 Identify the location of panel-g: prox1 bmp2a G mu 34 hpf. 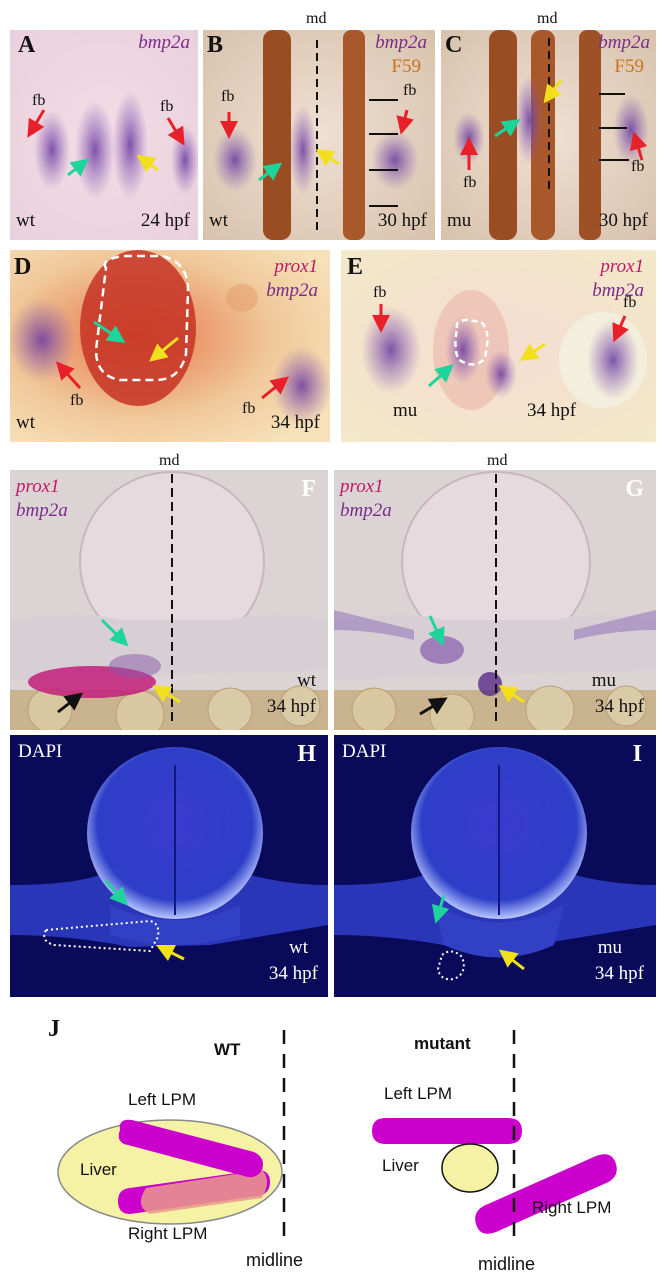
(495, 600).